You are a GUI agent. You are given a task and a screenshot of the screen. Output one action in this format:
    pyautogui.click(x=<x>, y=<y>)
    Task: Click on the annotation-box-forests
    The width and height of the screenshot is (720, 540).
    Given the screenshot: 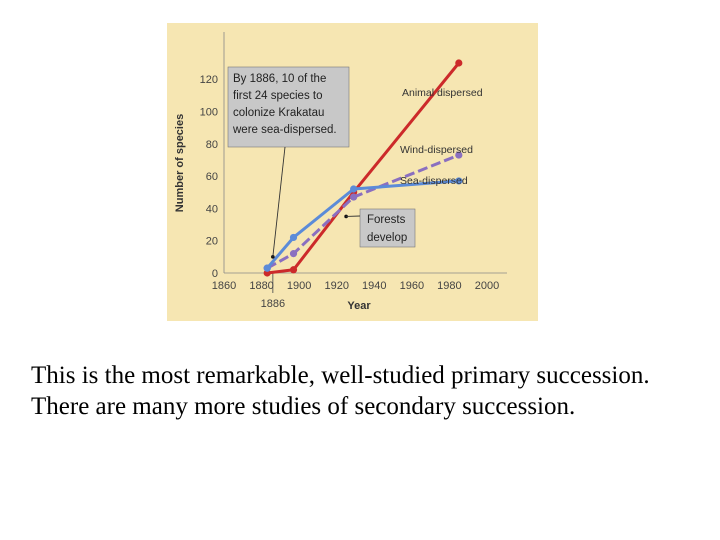 What is the action you would take?
    pyautogui.click(x=387, y=228)
    